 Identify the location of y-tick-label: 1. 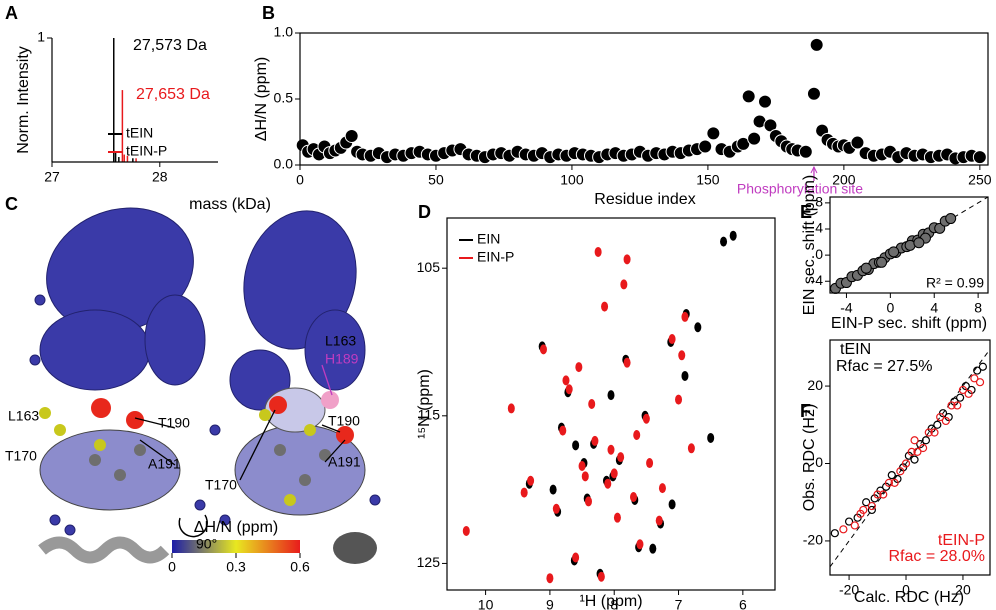
(41, 37).